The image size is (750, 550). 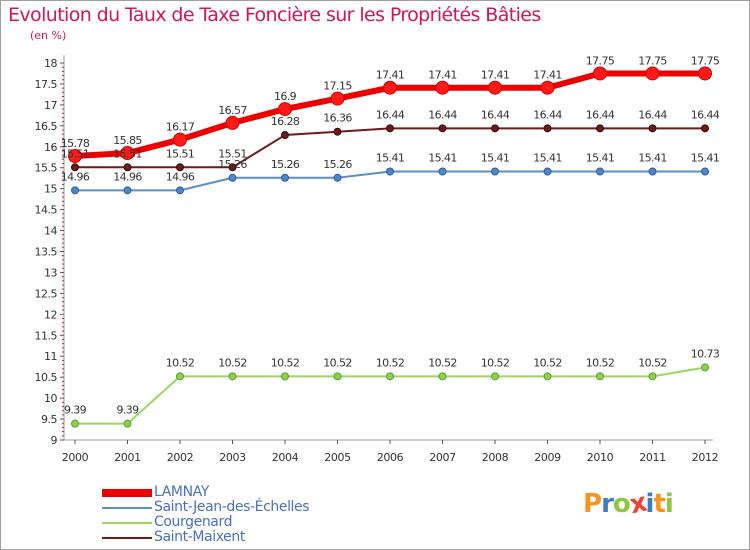 What do you see at coordinates (50, 147) in the screenshot?
I see `y-tick-label: 16` at bounding box center [50, 147].